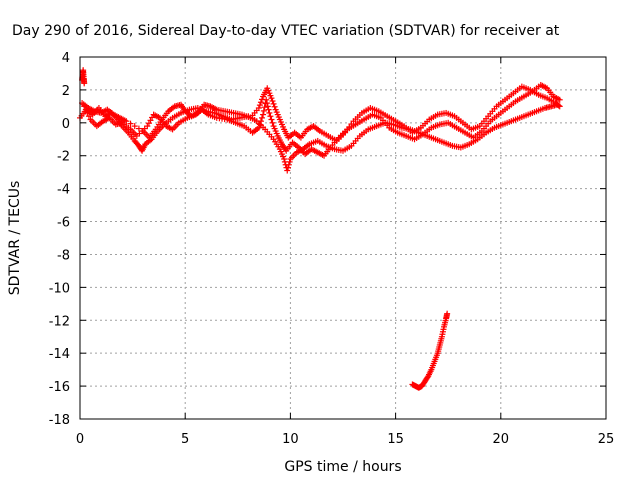 This screenshot has width=640, height=480. I want to click on y-tick-label: -12, so click(59, 321).